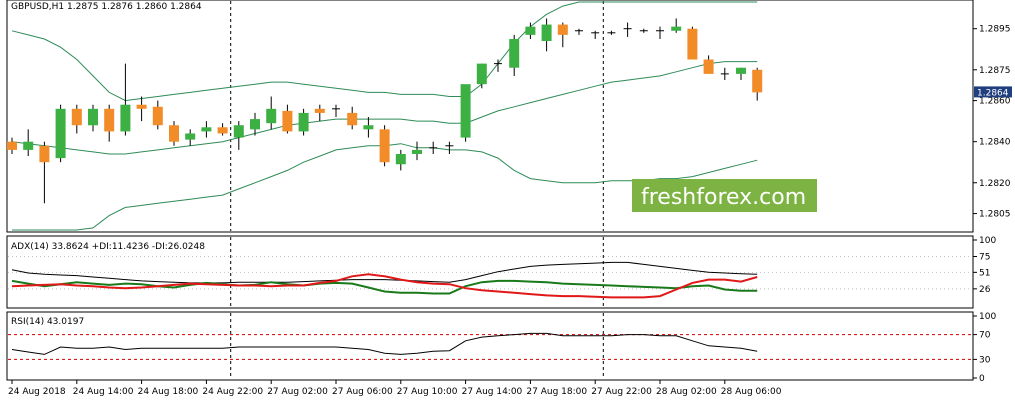  Describe the element at coordinates (556, 392) in the screenshot. I see `time-tick-label: 27 Aug 18:00` at that location.